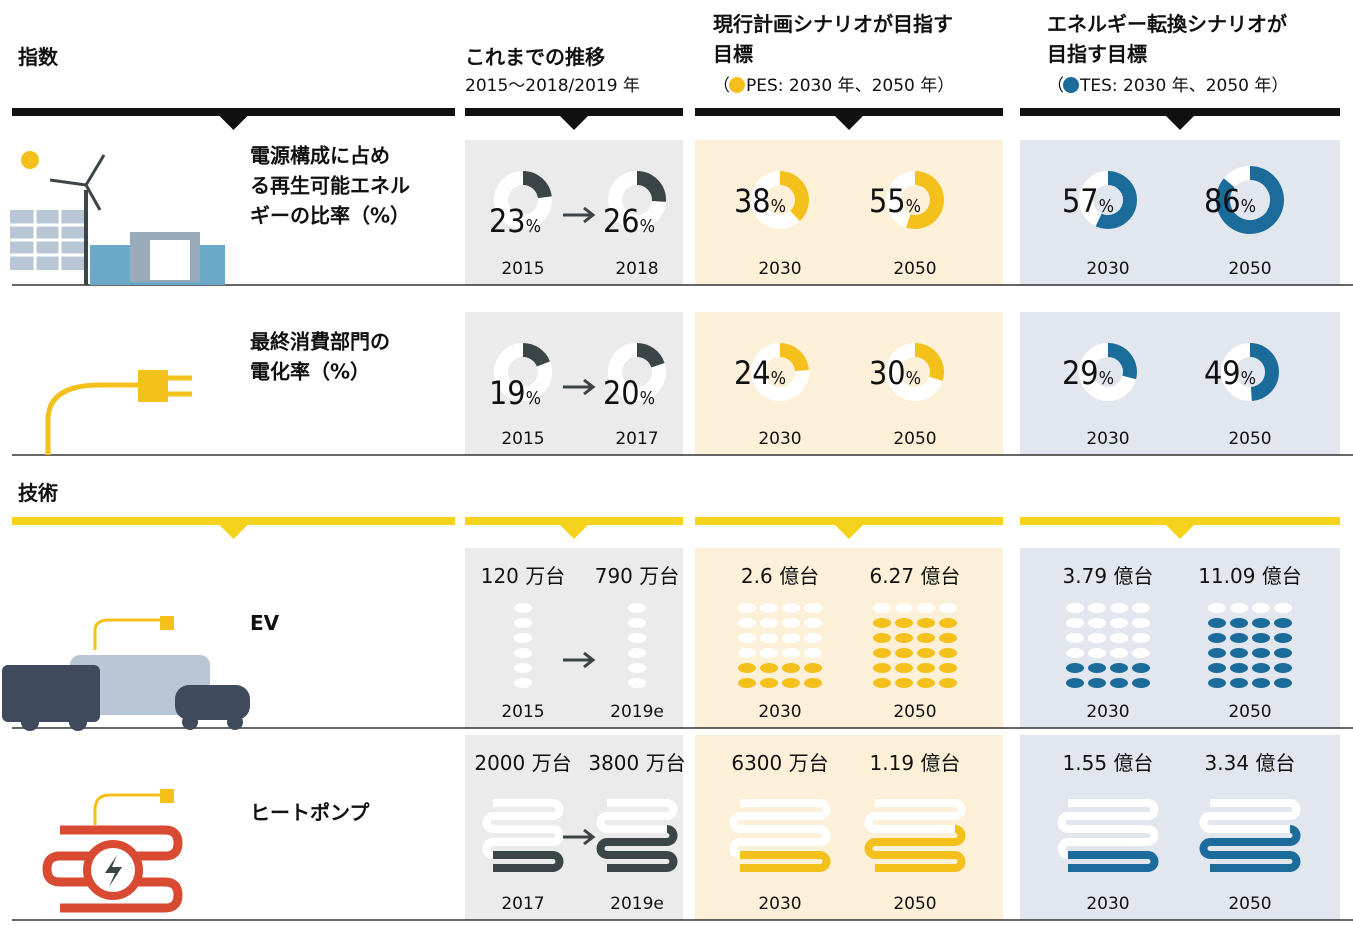 This screenshot has width=1353, height=938. I want to click on value-label: 2.6 億台, so click(780, 576).